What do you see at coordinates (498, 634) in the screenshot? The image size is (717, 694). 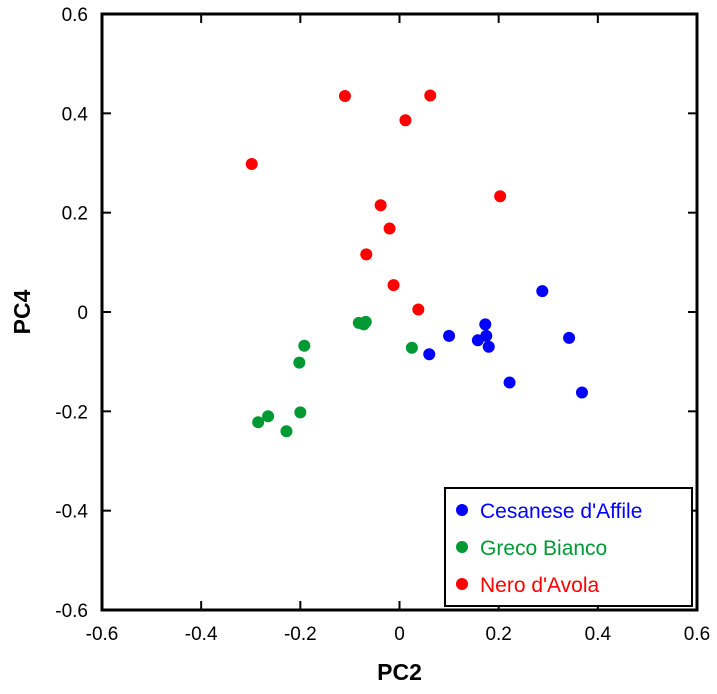 I see `x-tick-label: 0.2` at bounding box center [498, 634].